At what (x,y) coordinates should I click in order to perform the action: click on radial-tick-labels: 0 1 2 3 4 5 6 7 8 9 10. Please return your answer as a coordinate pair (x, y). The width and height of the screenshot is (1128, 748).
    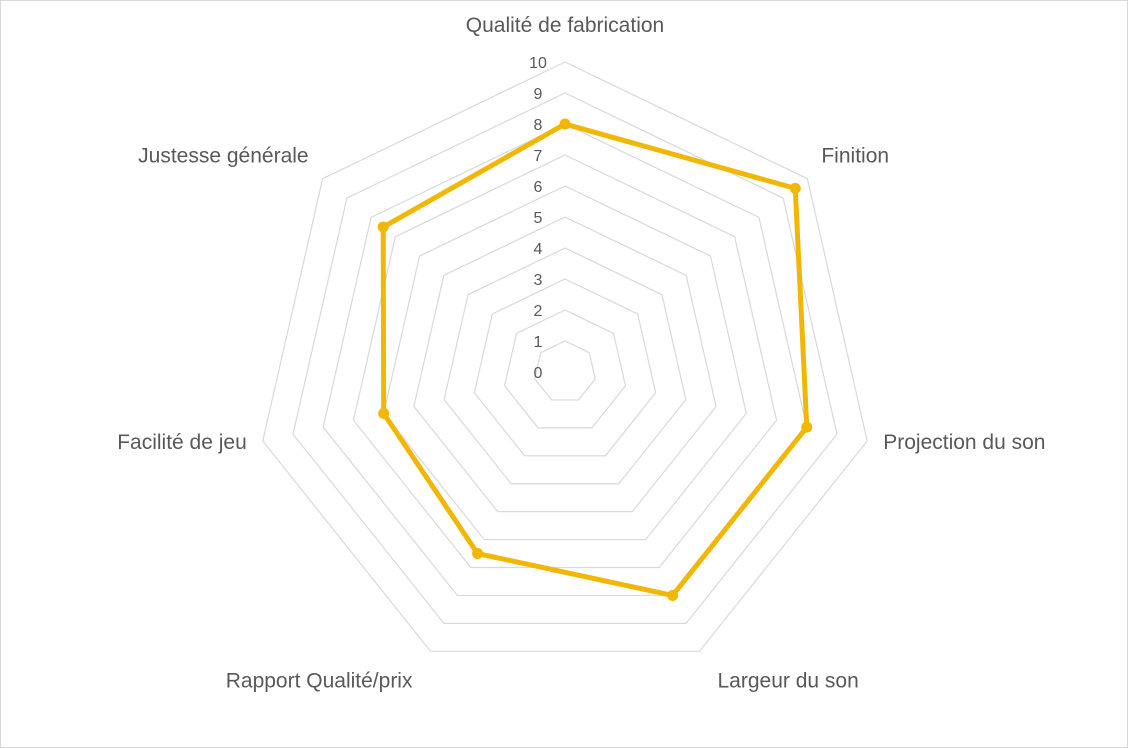
    Looking at the image, I should click on (538, 218).